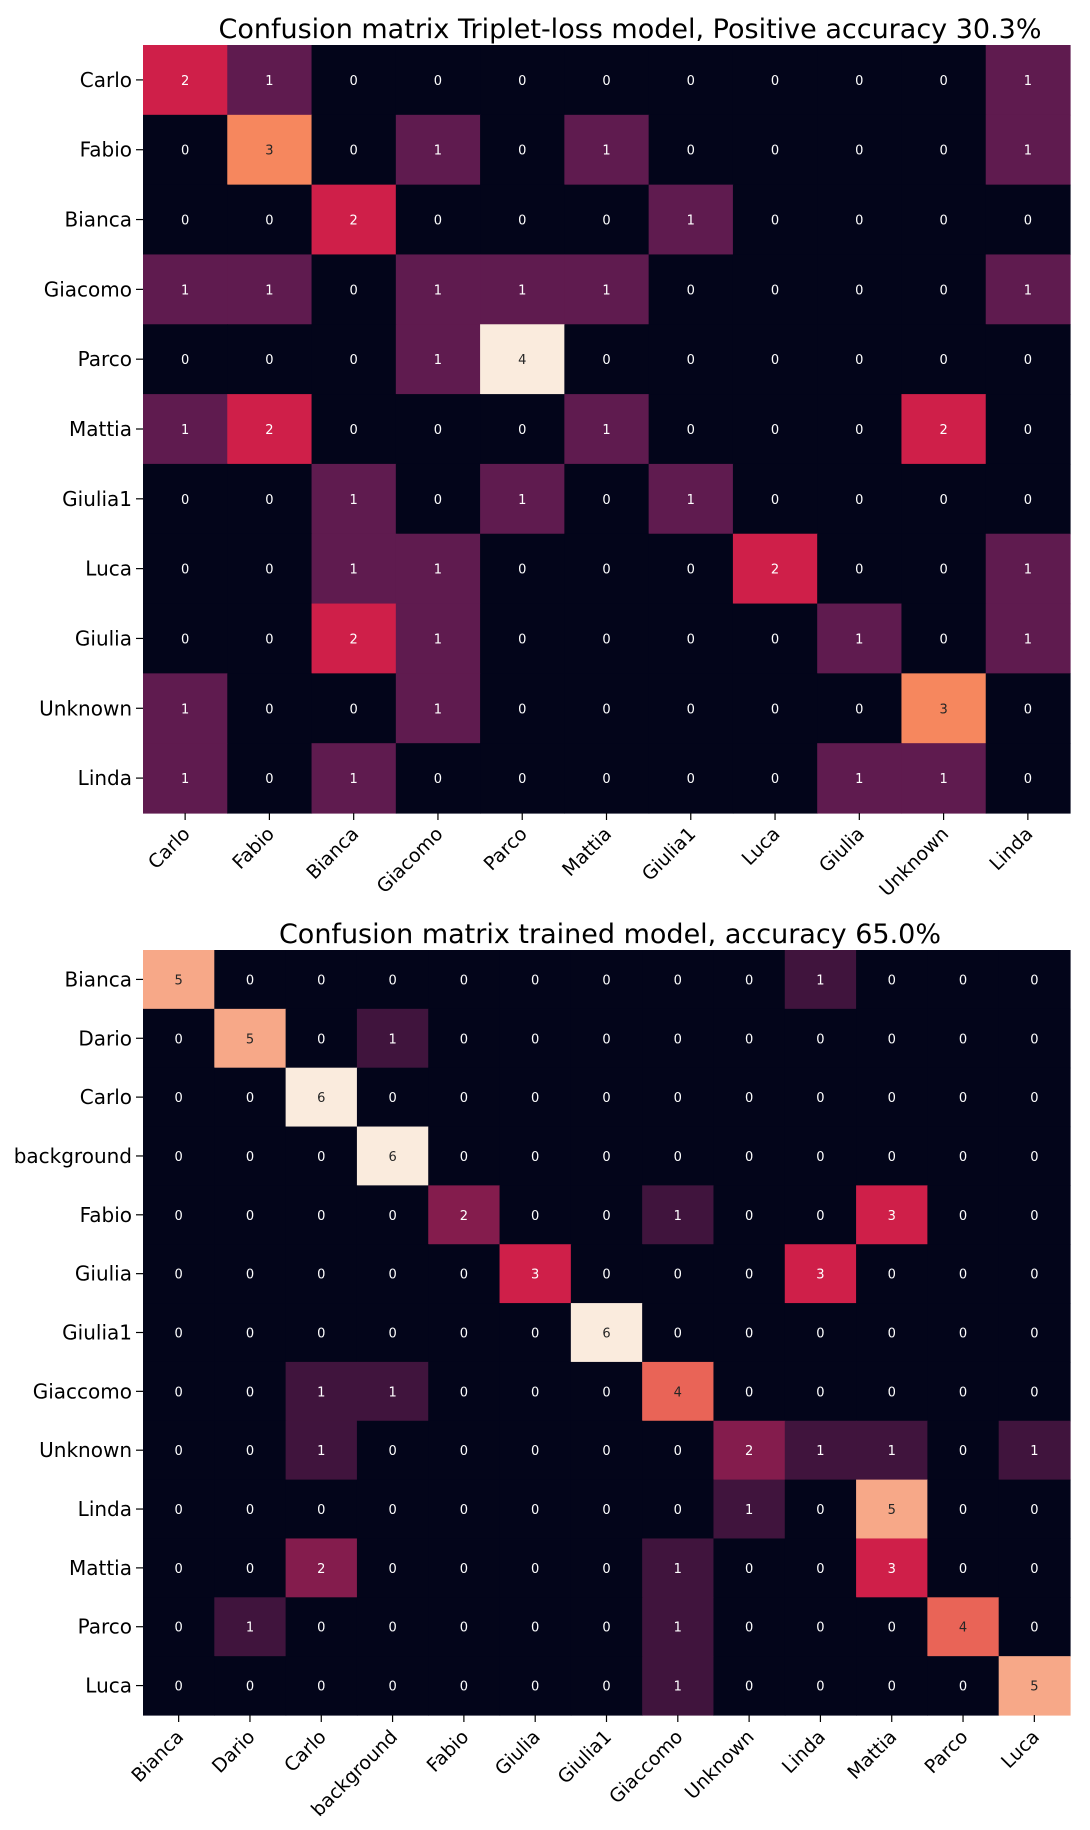 This screenshot has width=1090, height=1830. Describe the element at coordinates (98, 220) in the screenshot. I see `row-label: Bianca` at that location.